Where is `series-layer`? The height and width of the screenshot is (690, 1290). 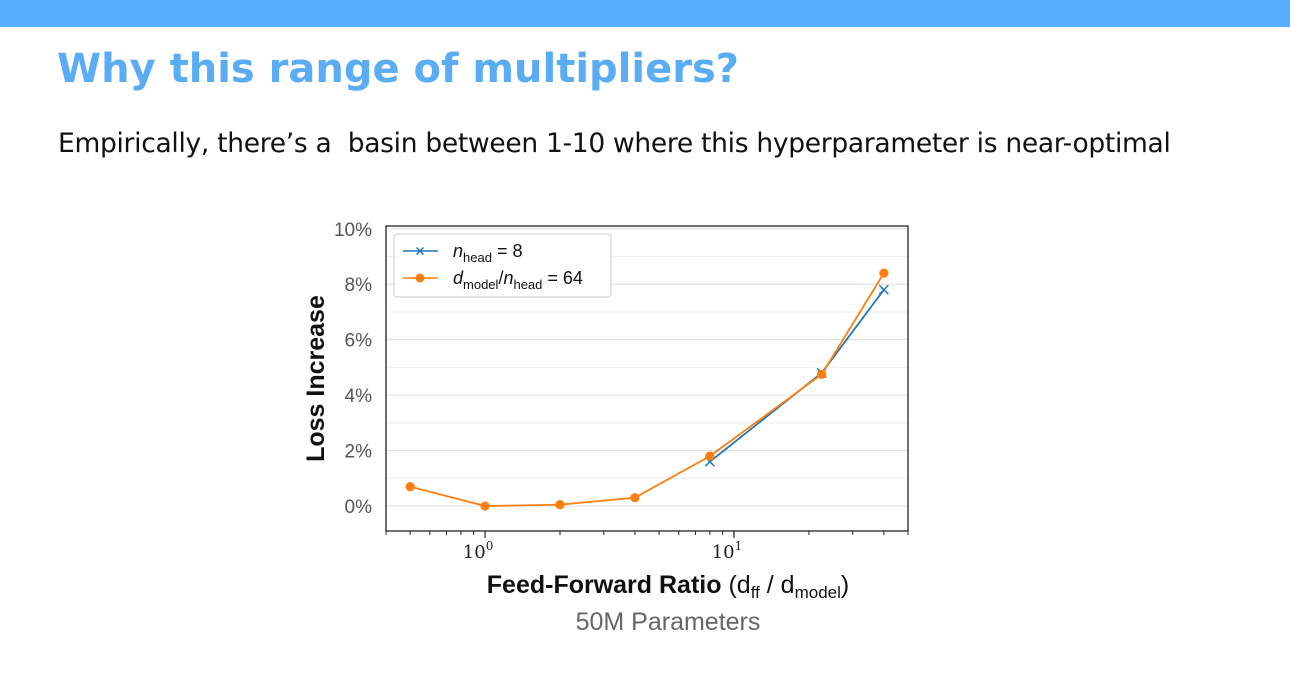 series-layer is located at coordinates (647, 389).